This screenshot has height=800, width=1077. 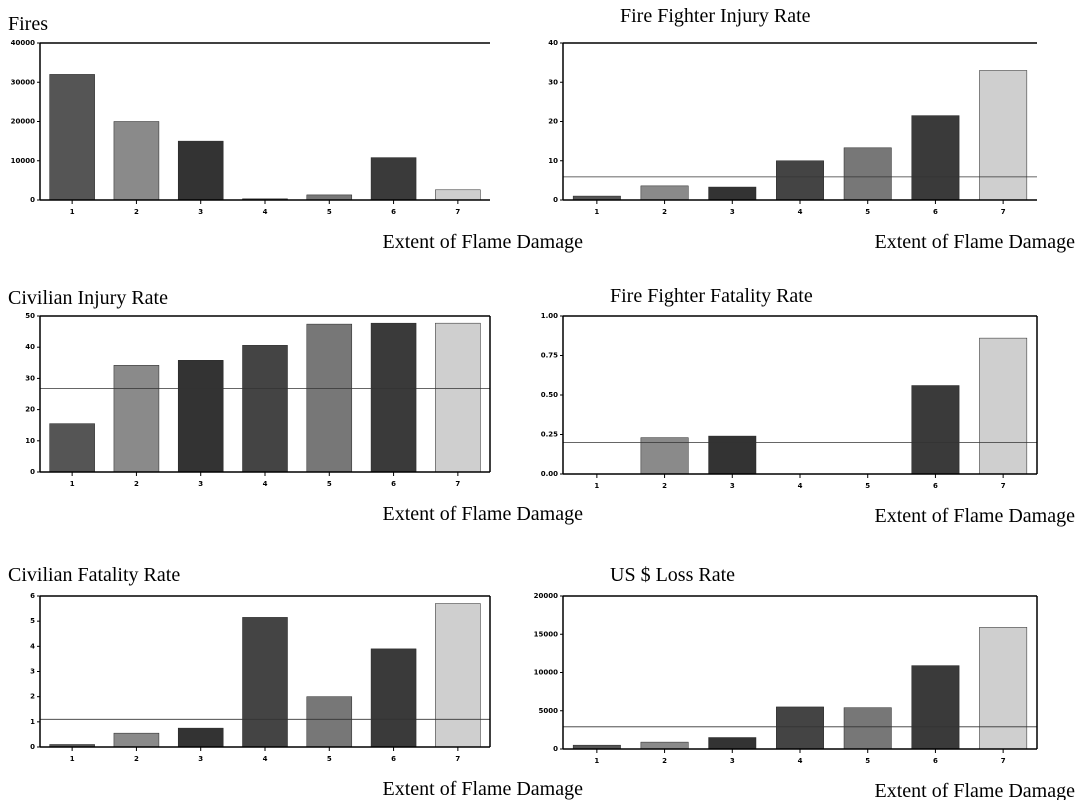 I want to click on chart-title: Fires, so click(x=28, y=24).